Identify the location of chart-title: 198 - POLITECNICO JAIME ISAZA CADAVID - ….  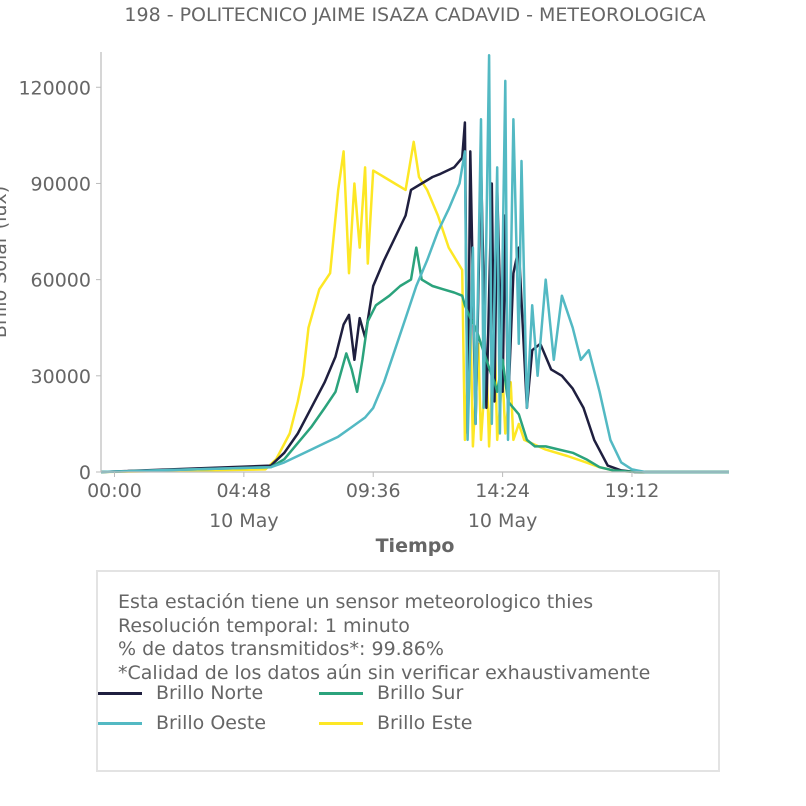
(414, 15).